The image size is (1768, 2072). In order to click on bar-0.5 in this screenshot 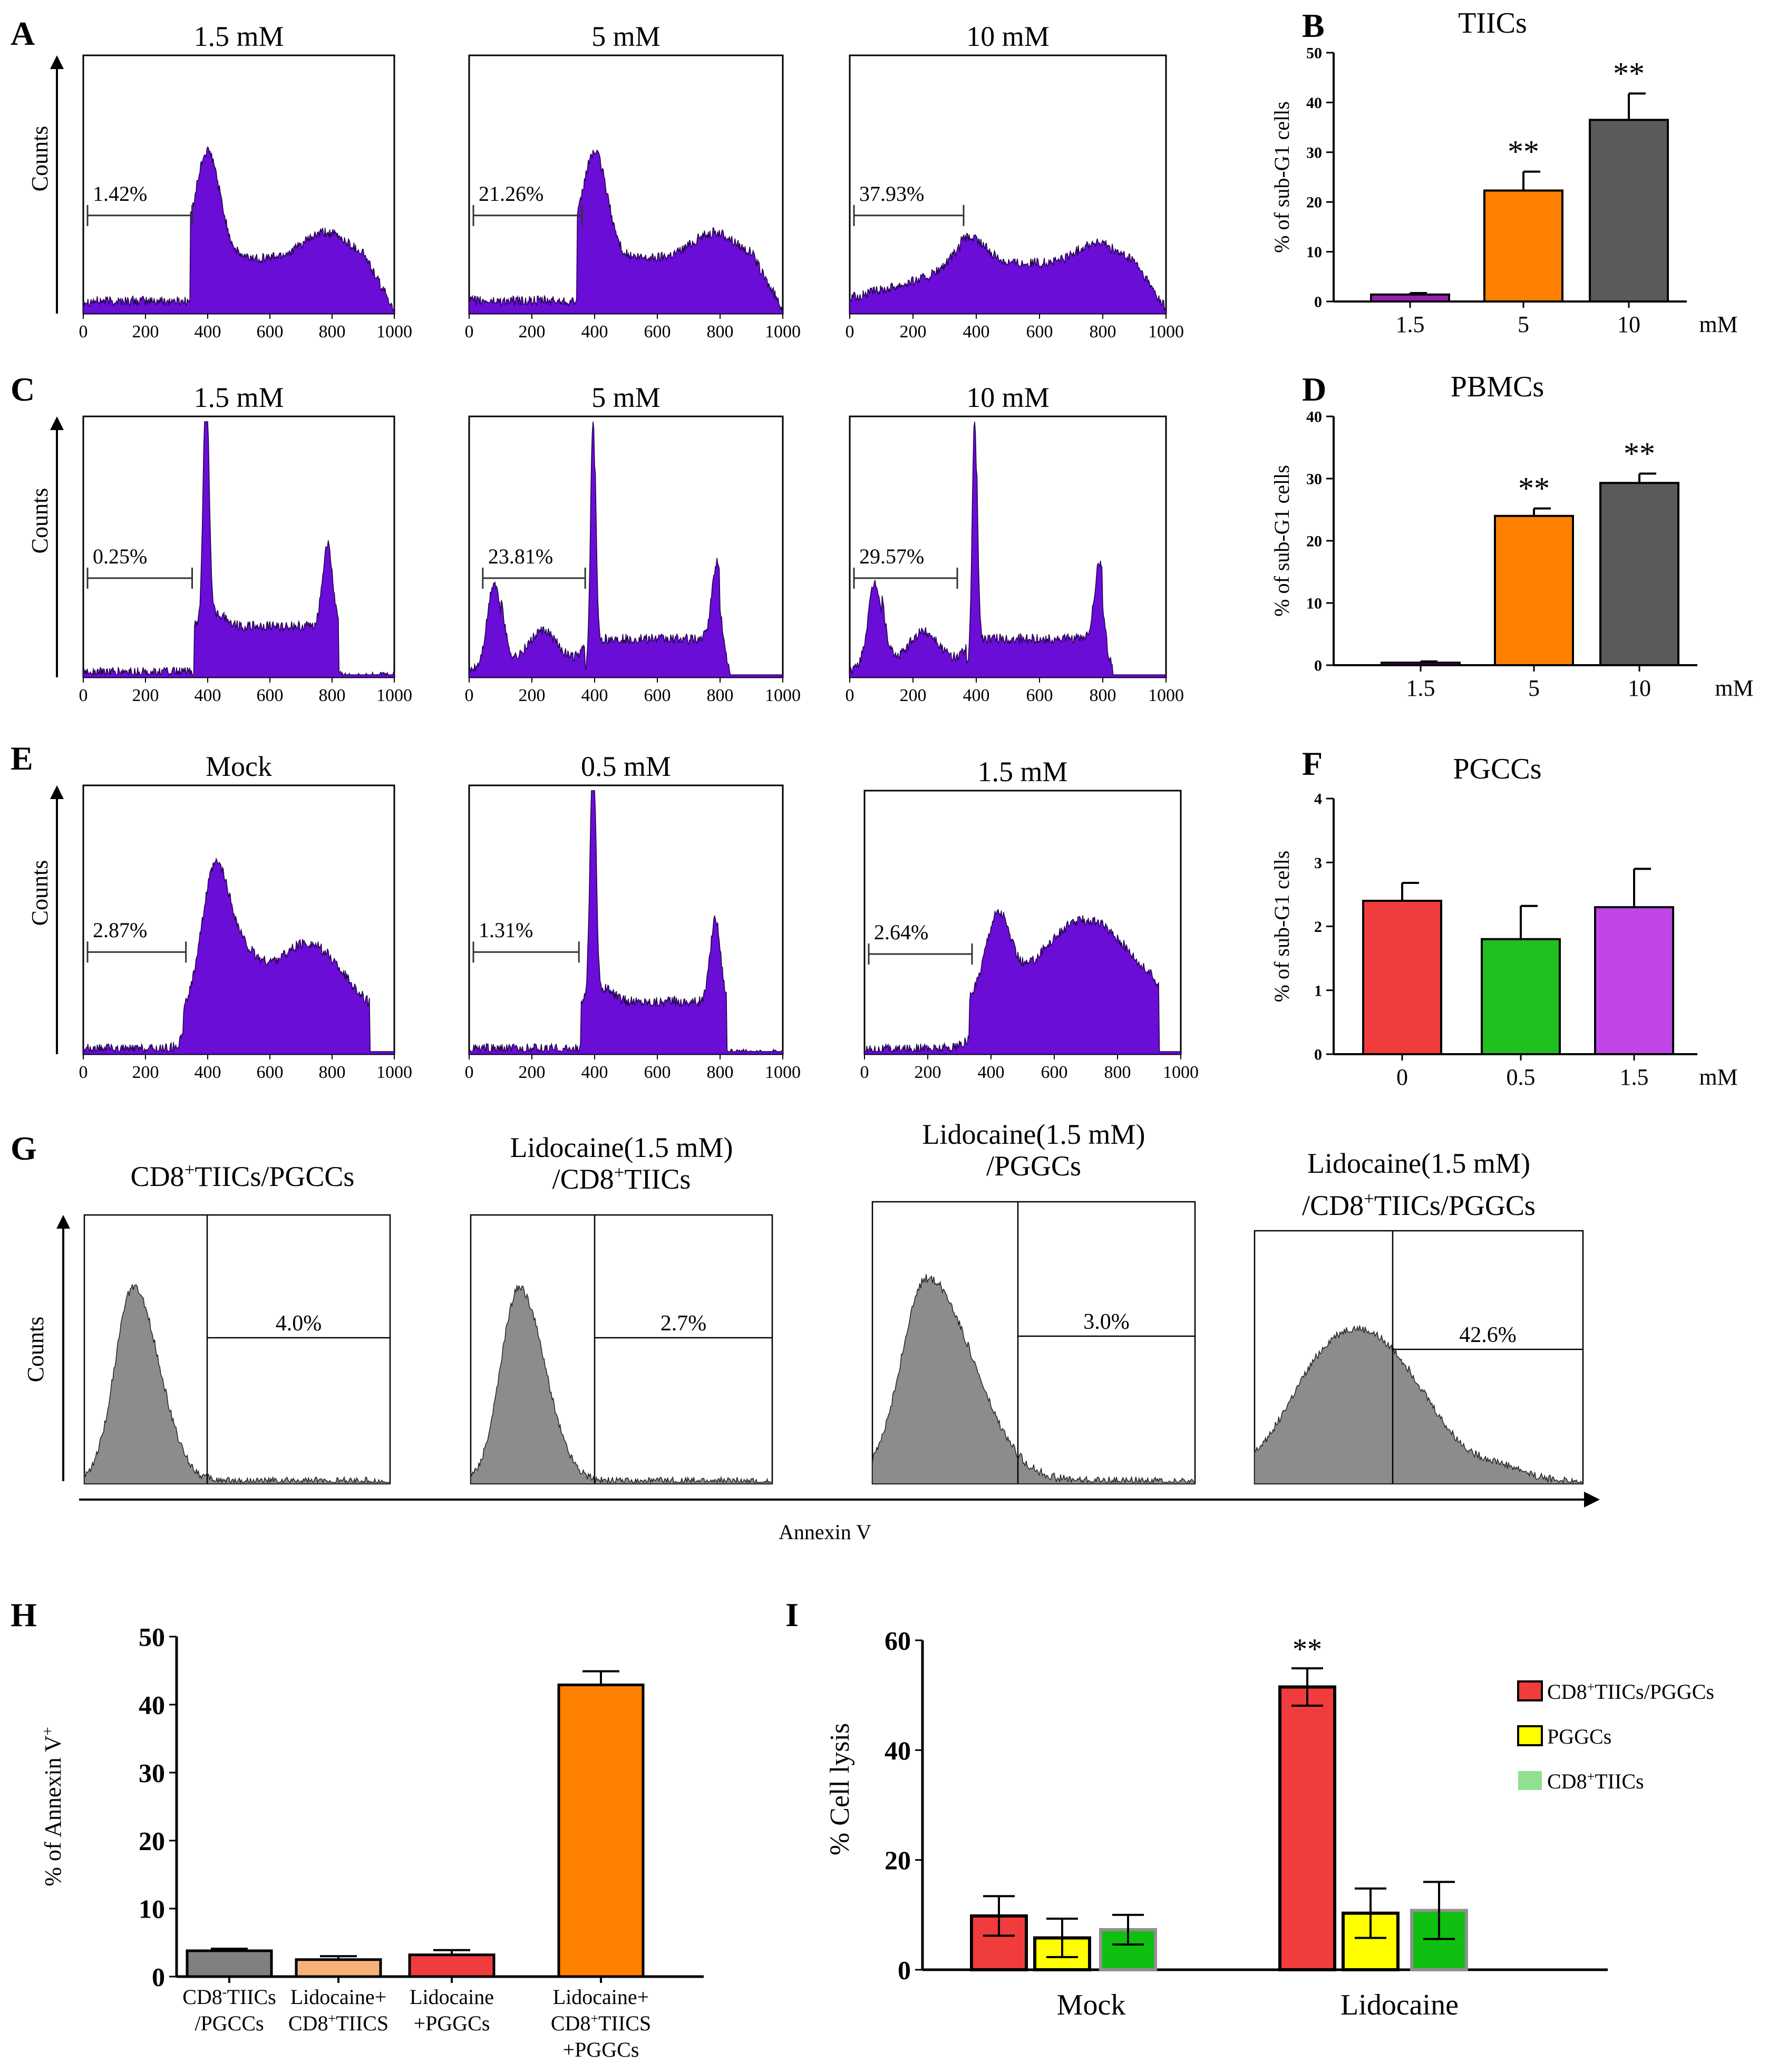, I will do `click(1521, 996)`.